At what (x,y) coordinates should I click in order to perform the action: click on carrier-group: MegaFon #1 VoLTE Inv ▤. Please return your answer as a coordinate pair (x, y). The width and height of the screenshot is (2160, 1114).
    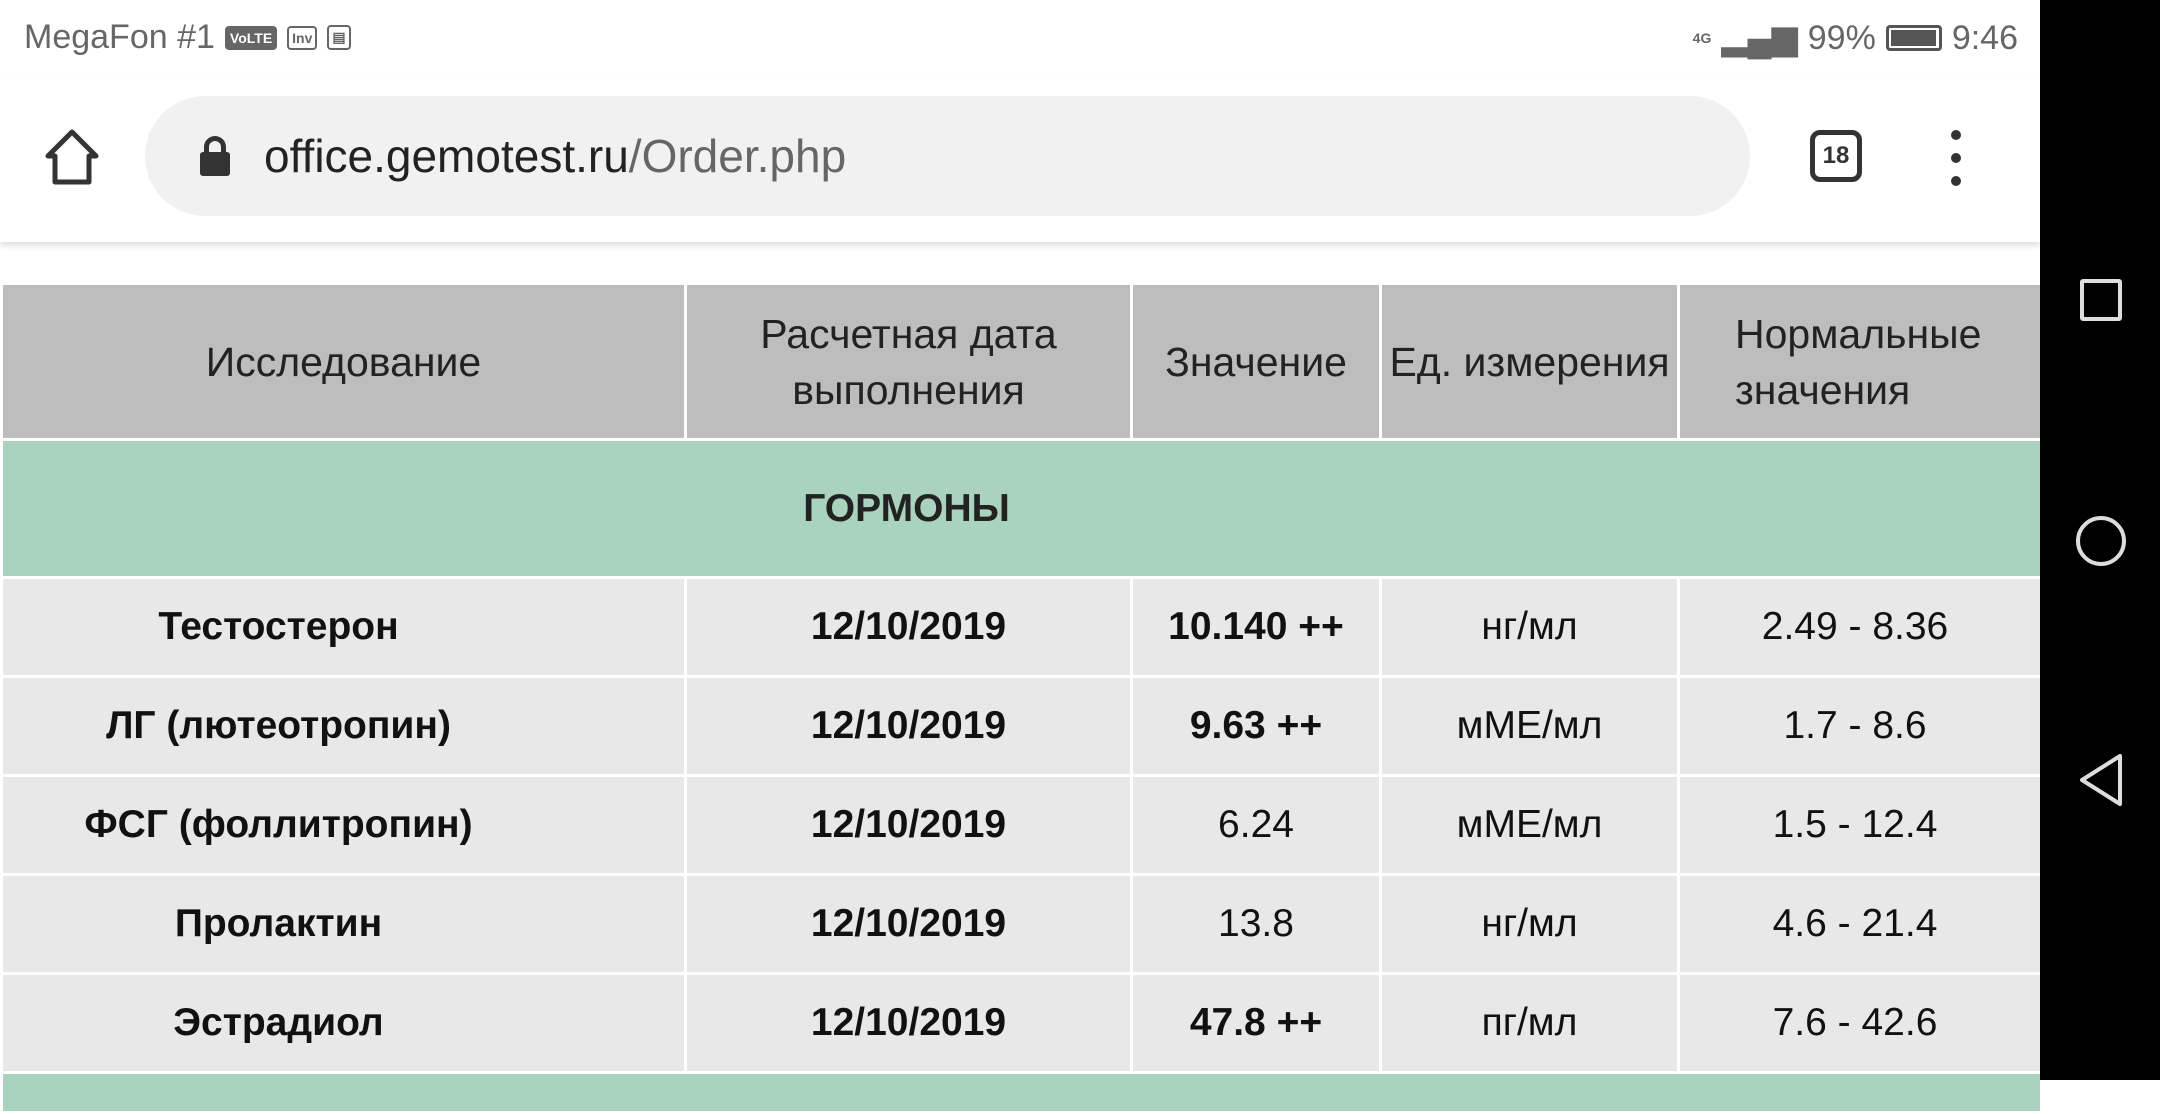
    Looking at the image, I should click on (187, 37).